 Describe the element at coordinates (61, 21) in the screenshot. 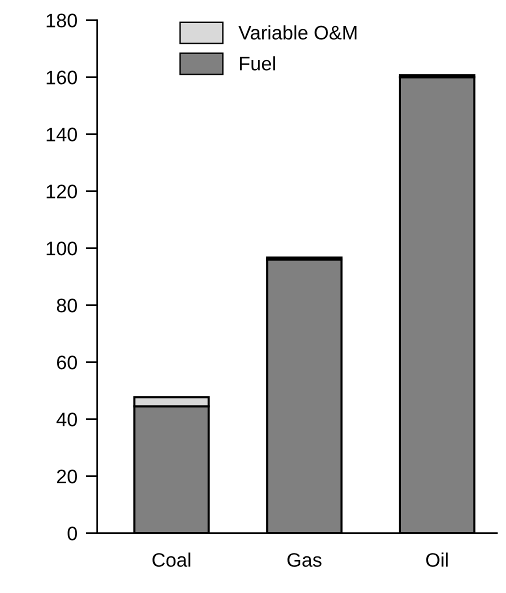

I see `y-tick-label: 180` at that location.